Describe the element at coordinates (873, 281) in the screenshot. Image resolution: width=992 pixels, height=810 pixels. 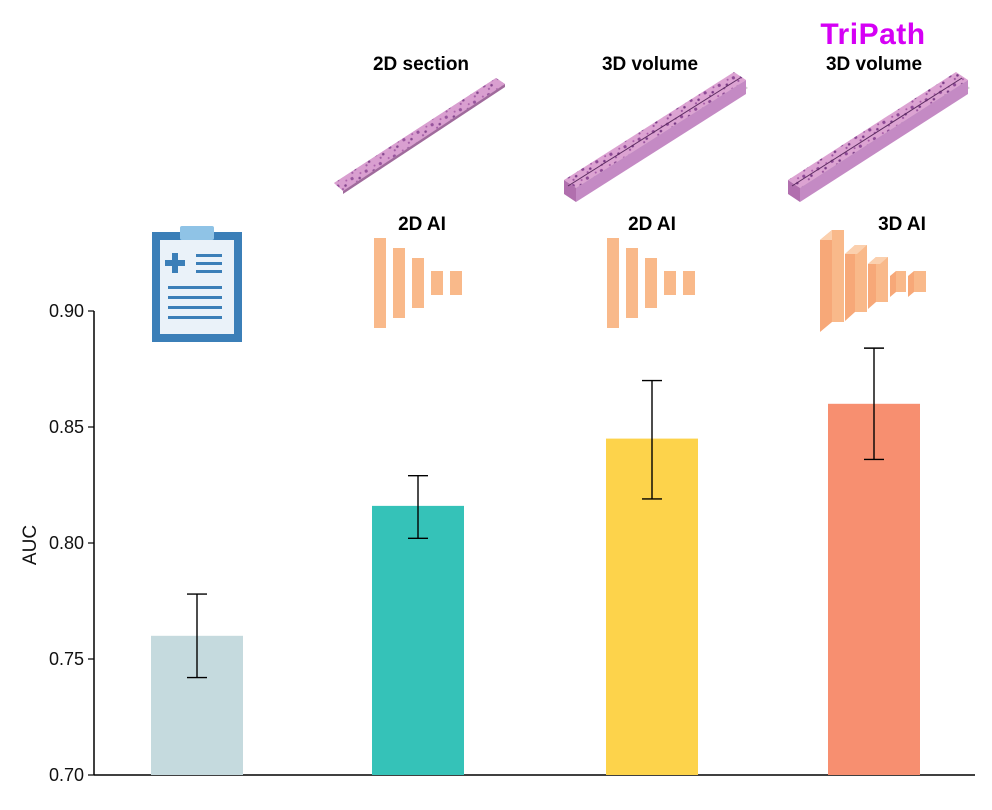
I see `3d-neural-network-icon` at that location.